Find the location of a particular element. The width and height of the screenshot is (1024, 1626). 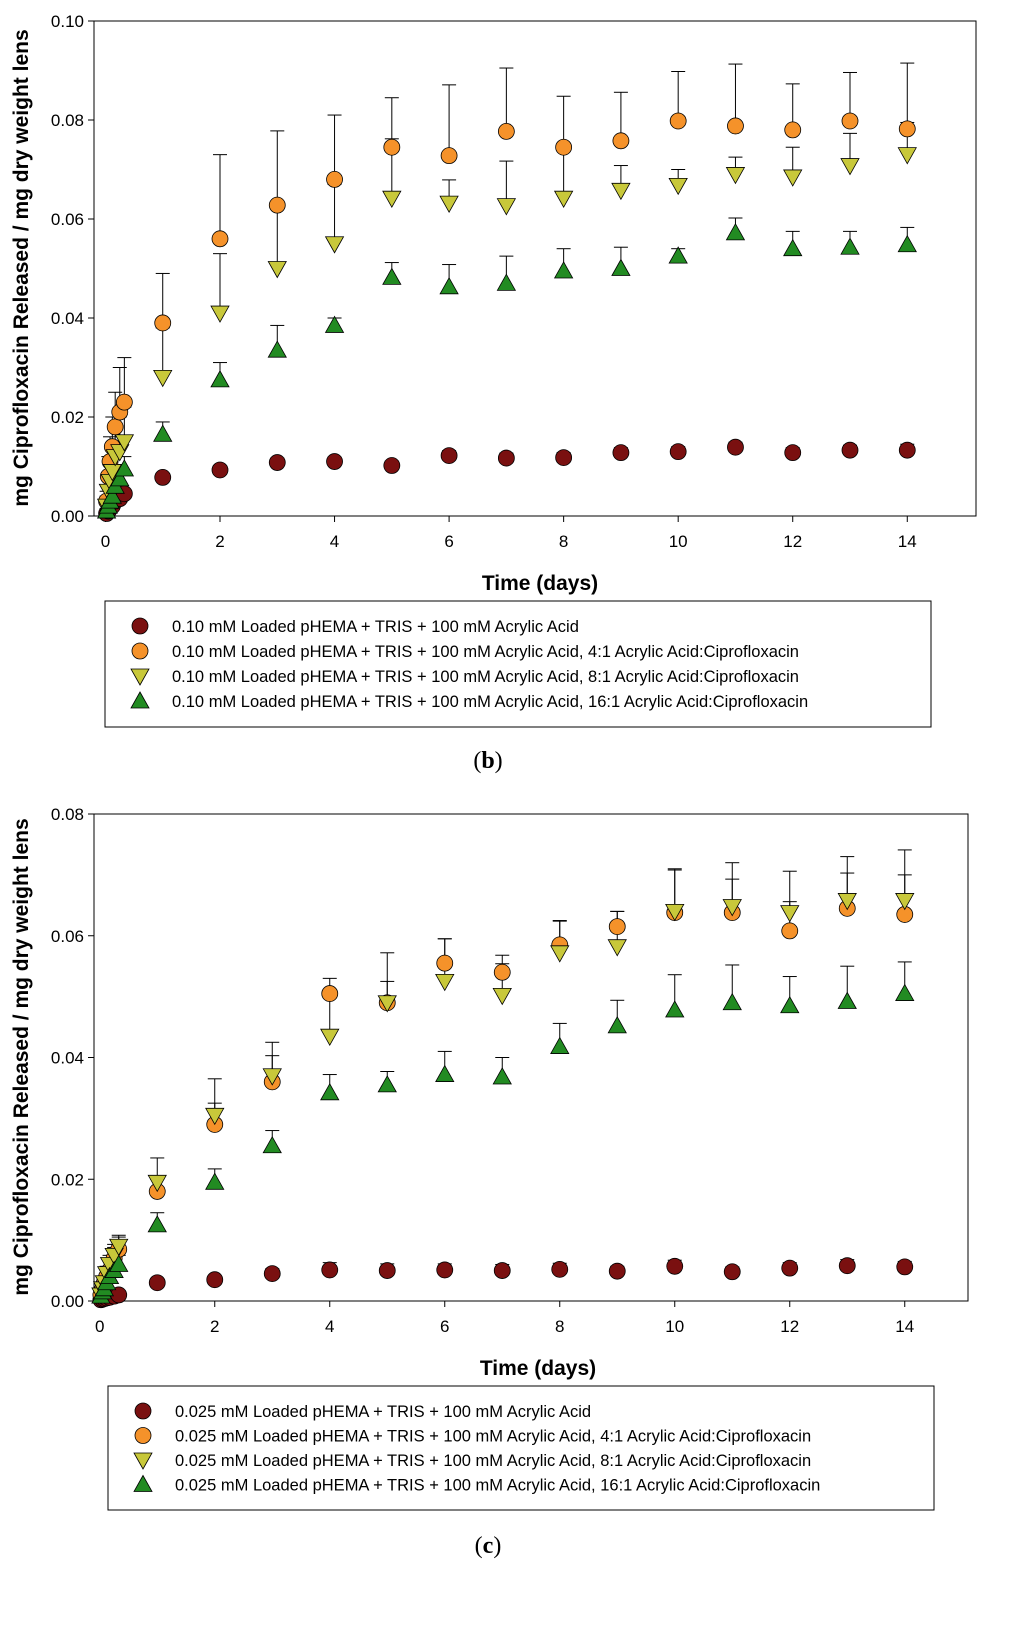

x-tick-label: 14 is located at coordinates (907, 541).